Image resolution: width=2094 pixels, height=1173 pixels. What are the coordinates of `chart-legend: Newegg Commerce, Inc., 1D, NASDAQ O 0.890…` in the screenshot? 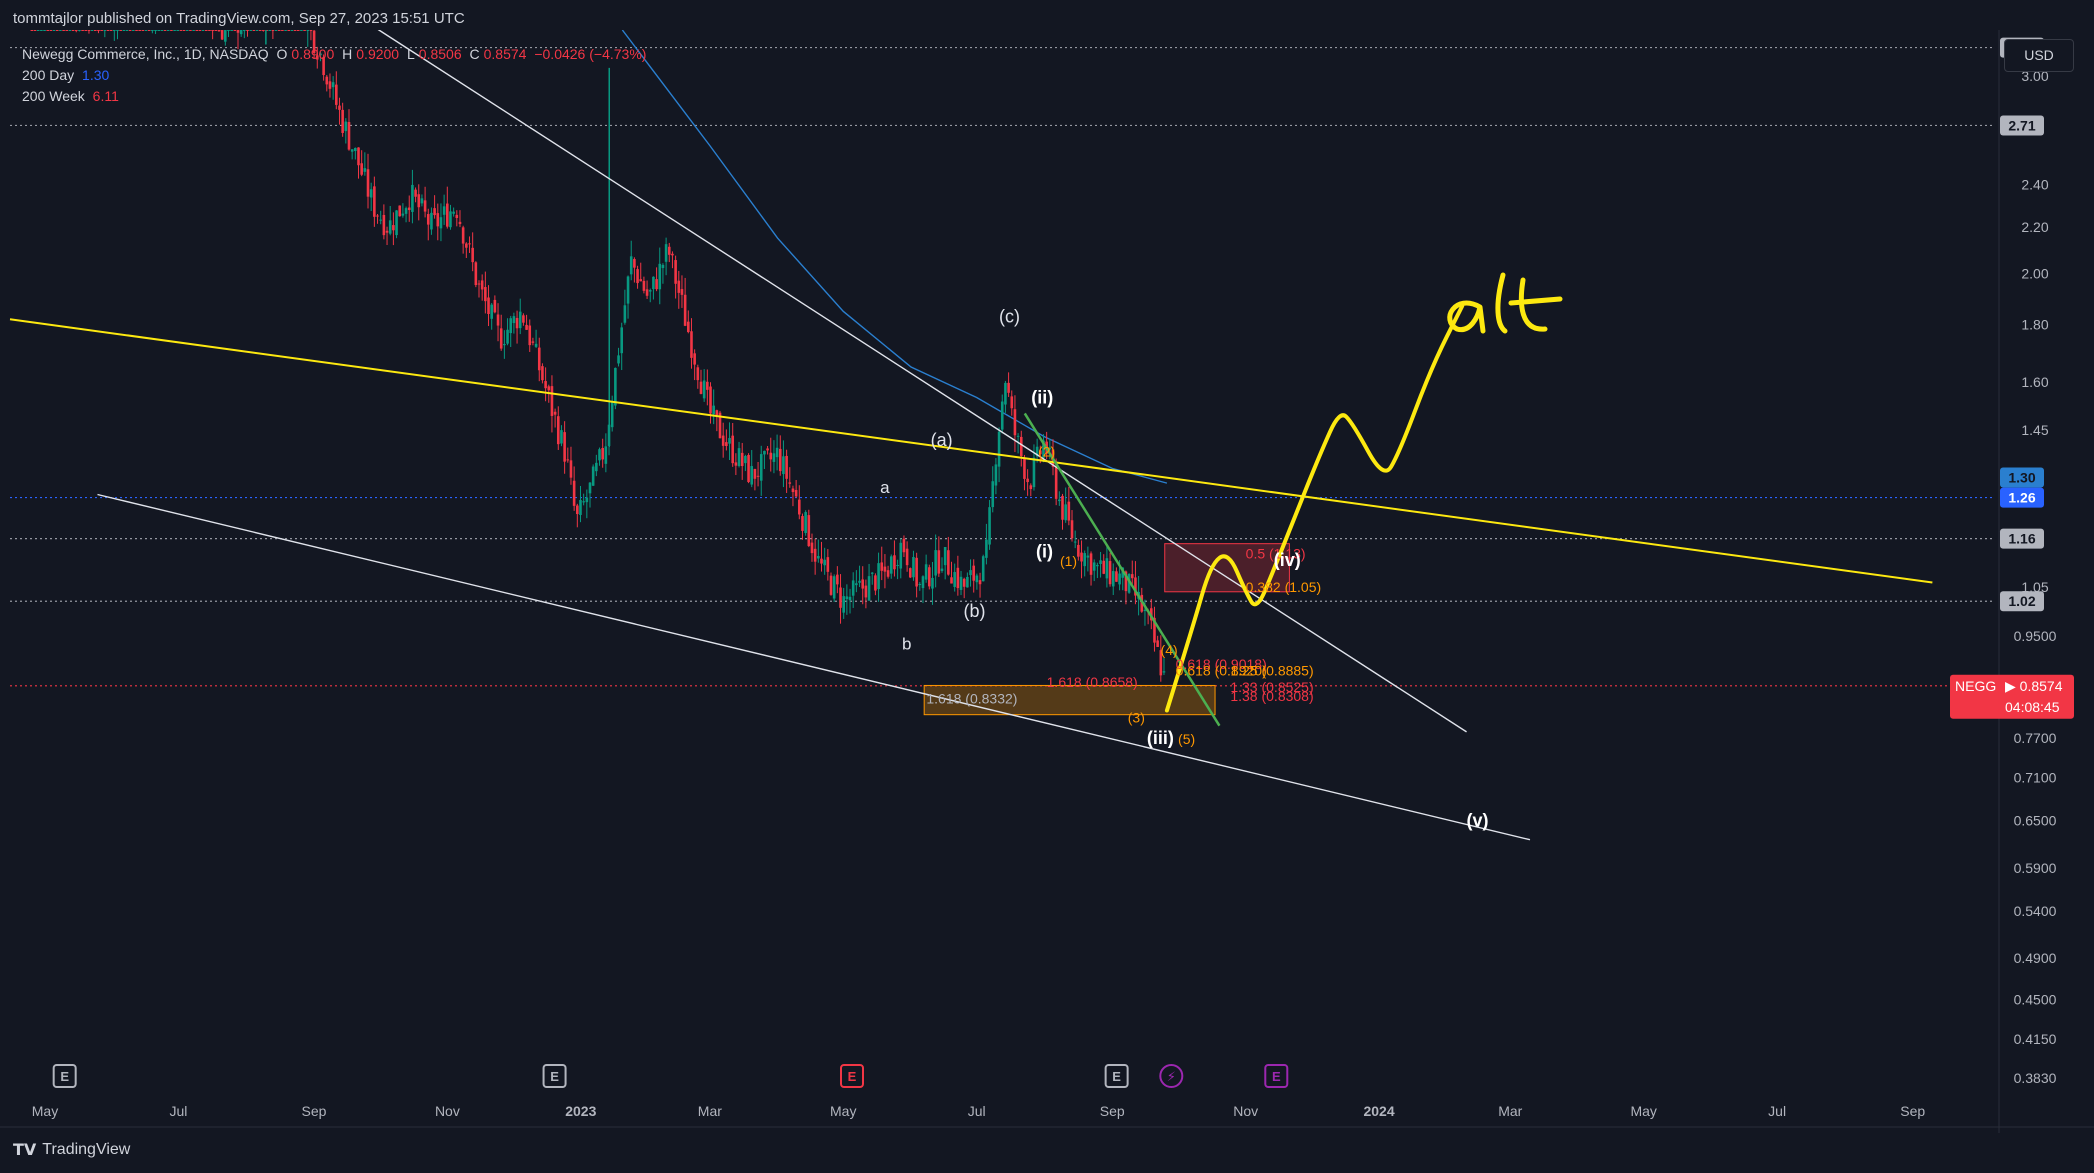 It's located at (336, 75).